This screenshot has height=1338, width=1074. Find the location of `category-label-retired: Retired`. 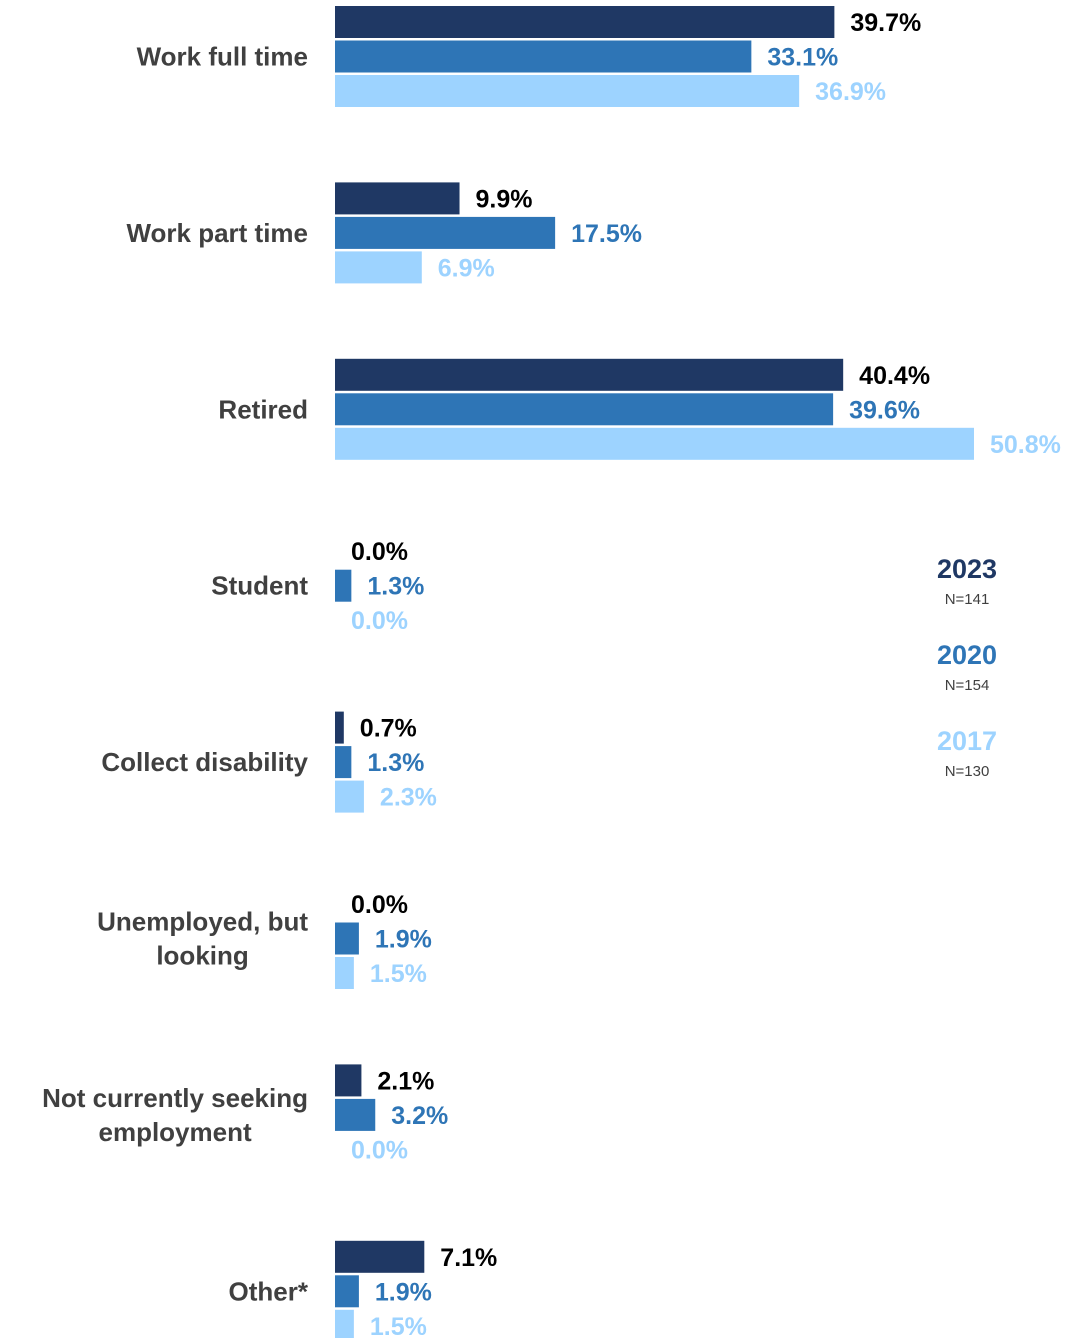

category-label-retired: Retired is located at coordinates (263, 409).